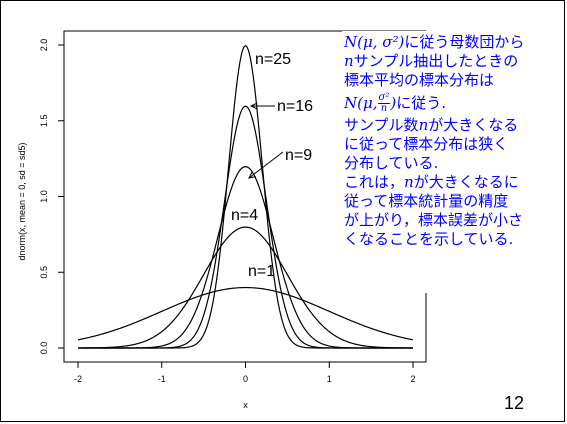  Describe the element at coordinates (244, 215) in the screenshot. I see `series-label: n=4` at that location.